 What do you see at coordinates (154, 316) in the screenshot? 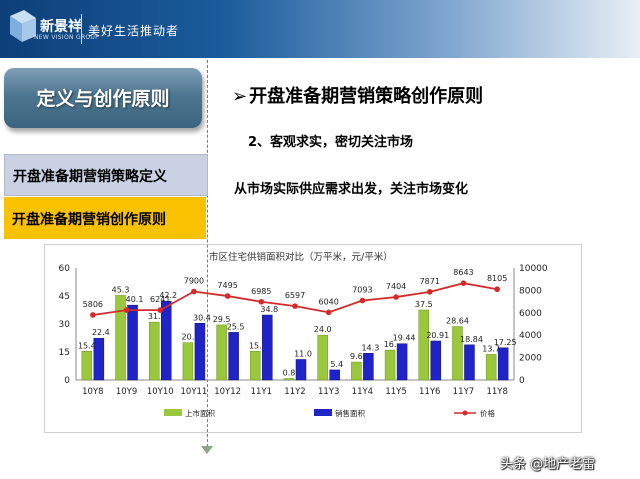
I see `supply-data-label: 31.` at bounding box center [154, 316].